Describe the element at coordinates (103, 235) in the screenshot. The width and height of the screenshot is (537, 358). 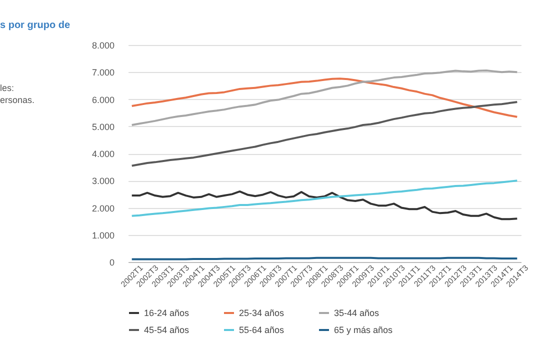
I see `y-tick-label: 1.000` at that location.